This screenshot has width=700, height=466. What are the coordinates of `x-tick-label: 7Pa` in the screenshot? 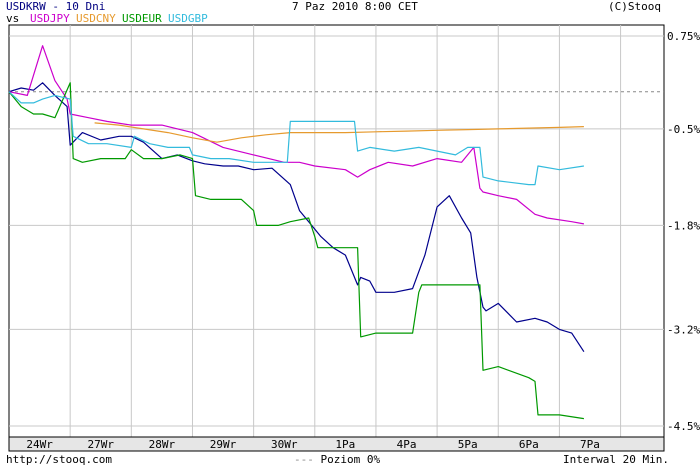 It's located at (590, 444).